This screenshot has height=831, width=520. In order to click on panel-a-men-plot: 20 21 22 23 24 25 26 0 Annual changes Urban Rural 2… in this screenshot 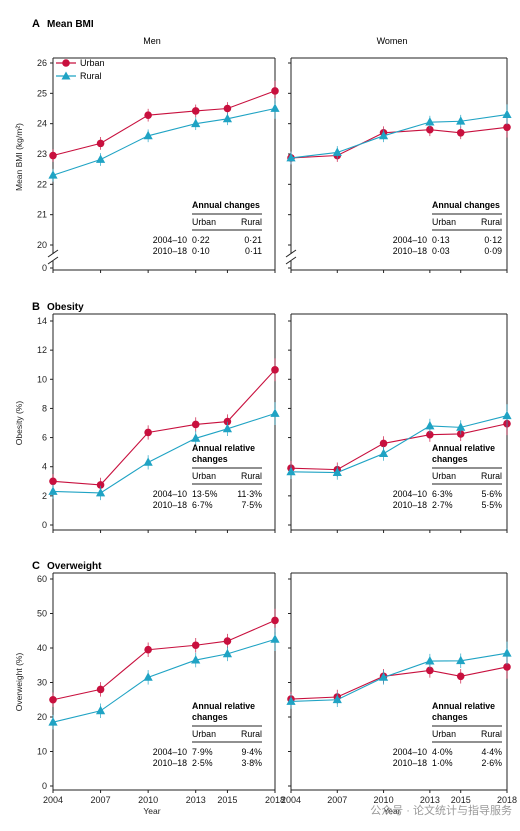, I will do `click(158, 165)`.